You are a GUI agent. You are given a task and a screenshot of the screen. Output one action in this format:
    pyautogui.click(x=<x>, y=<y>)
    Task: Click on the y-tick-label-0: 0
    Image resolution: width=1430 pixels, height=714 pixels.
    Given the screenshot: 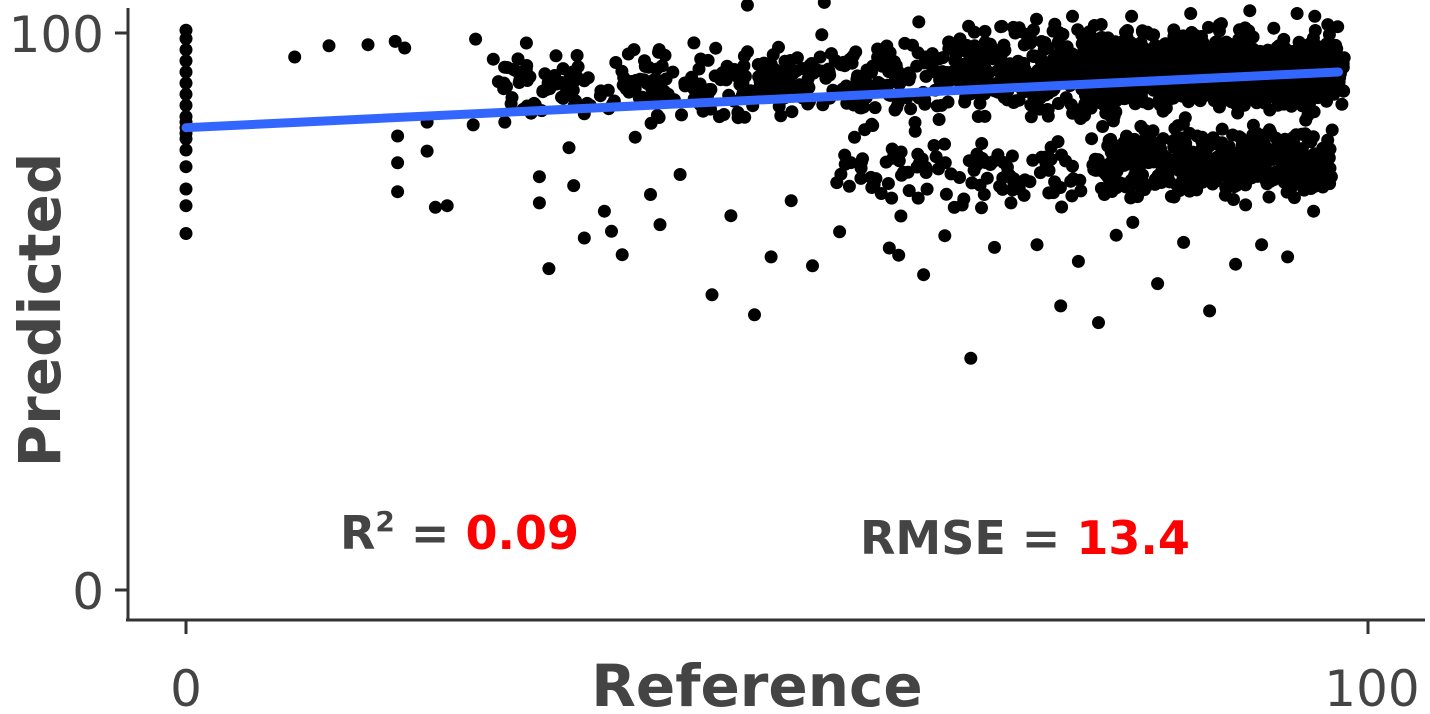 What is the action you would take?
    pyautogui.click(x=88, y=592)
    